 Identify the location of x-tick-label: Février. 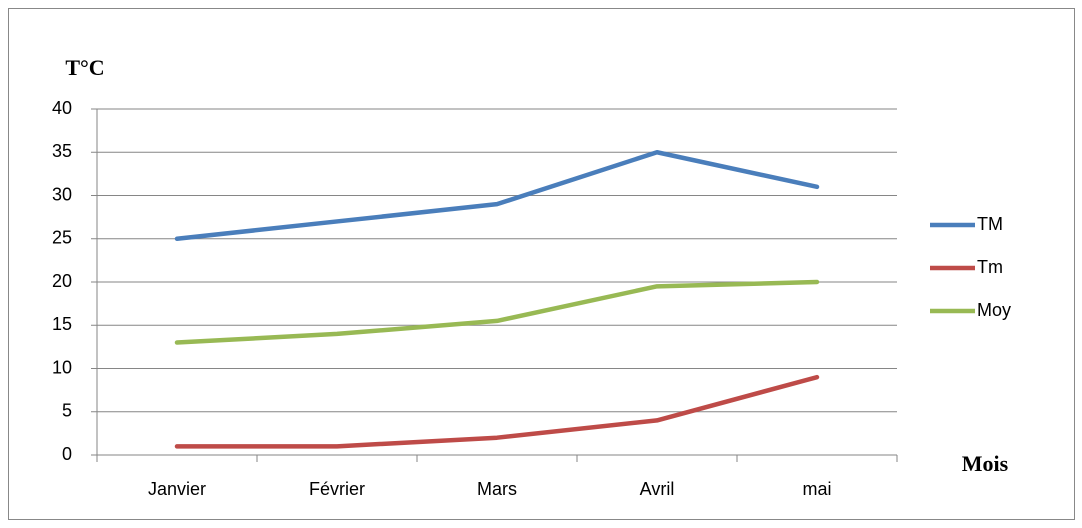
(337, 489).